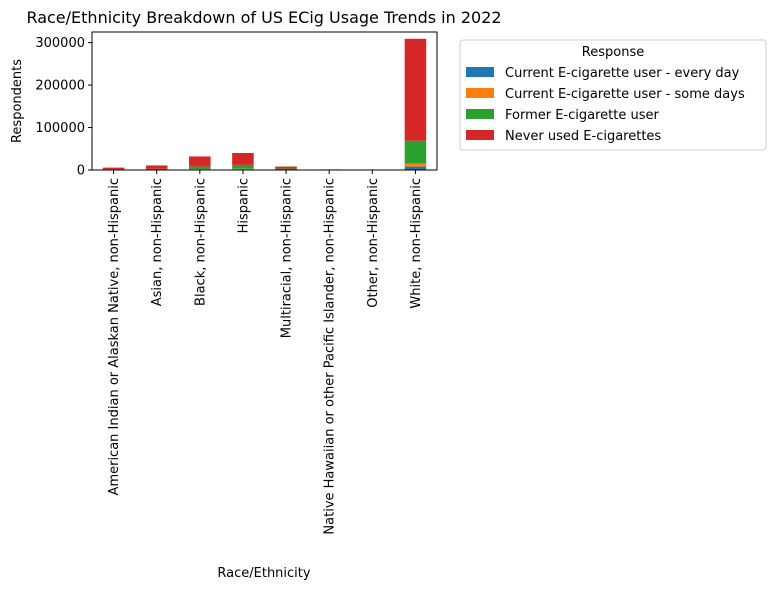 The height and width of the screenshot is (590, 776). Describe the element at coordinates (582, 115) in the screenshot. I see `legend-label: Former E-cigarette user` at that location.